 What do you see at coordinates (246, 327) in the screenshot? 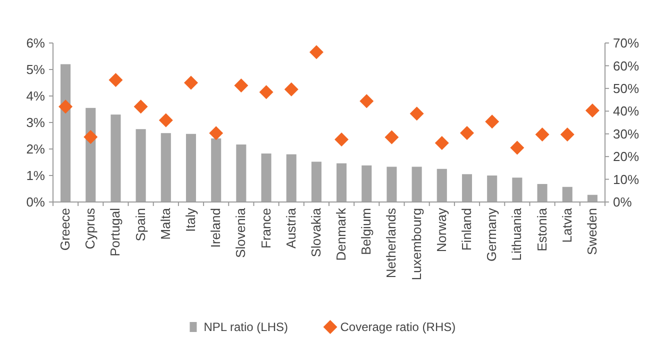
I see `legend-label: NPL ratio (LHS)` at bounding box center [246, 327].